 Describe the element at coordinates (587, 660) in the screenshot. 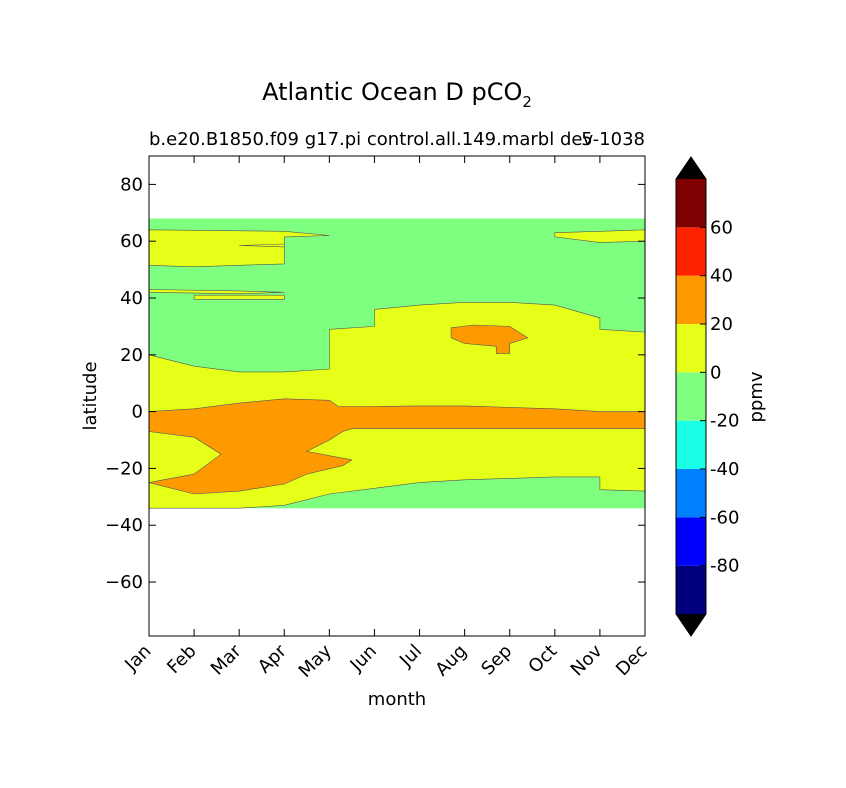

I see `x-tick-label: Nov` at that location.